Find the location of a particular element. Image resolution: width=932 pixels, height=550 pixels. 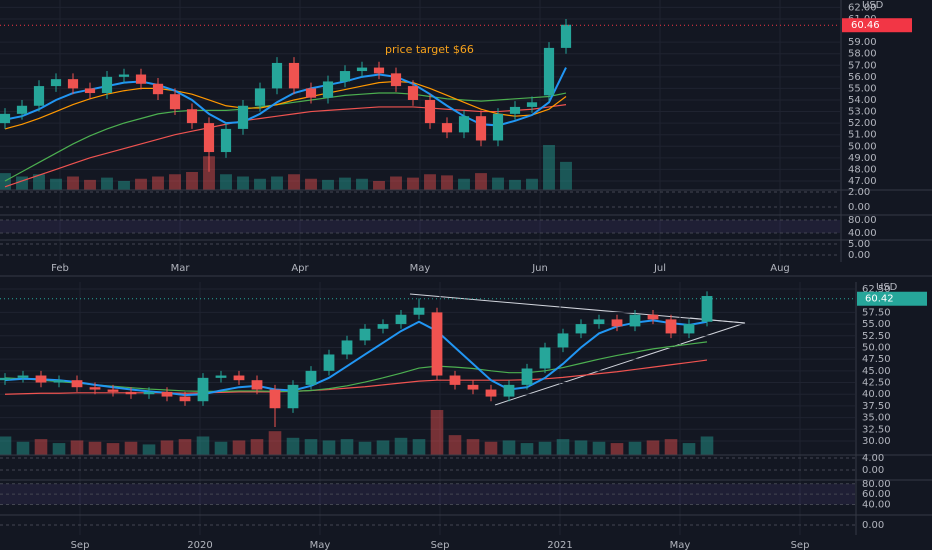

y-tick-label: 57.50 is located at coordinates (876, 312).